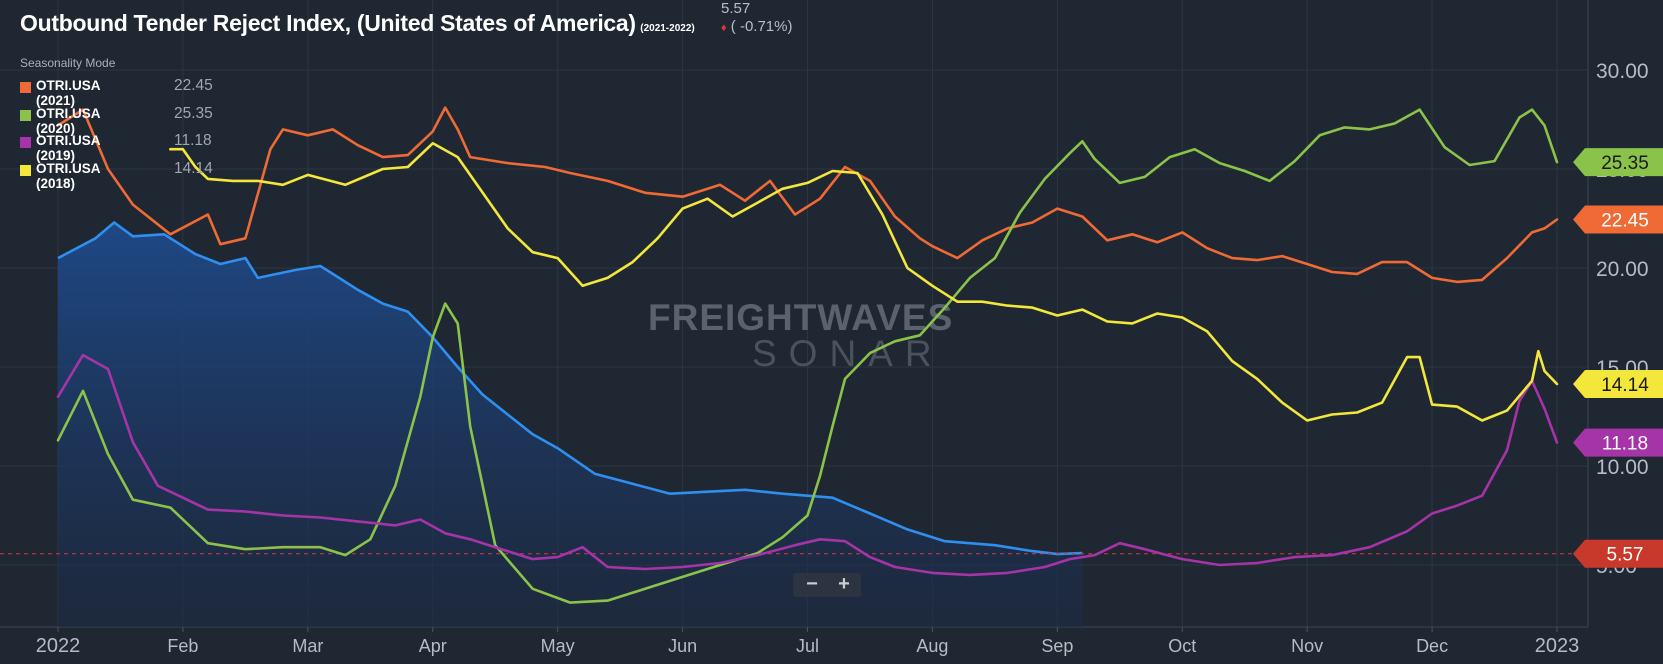 The width and height of the screenshot is (1663, 664). What do you see at coordinates (68, 63) in the screenshot?
I see `seasonality-mode-label: Seasonality Mode` at bounding box center [68, 63].